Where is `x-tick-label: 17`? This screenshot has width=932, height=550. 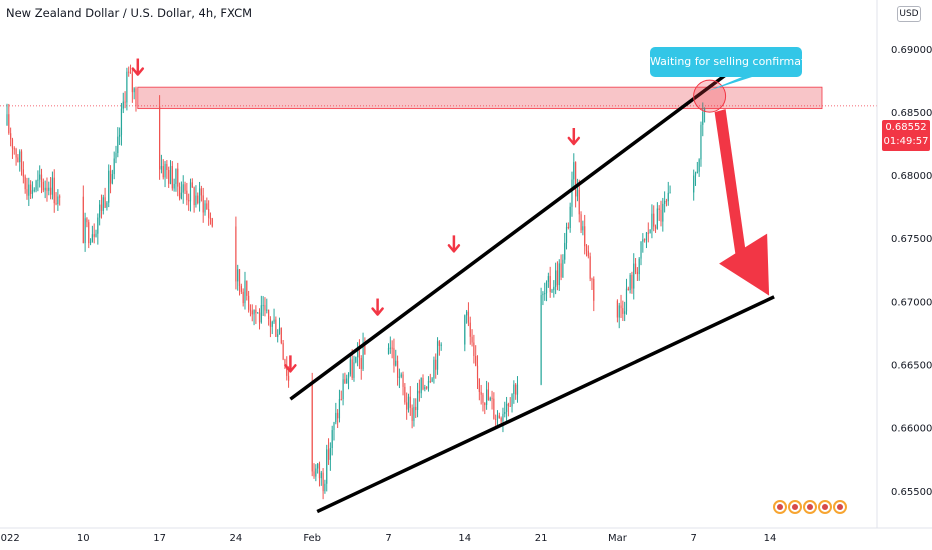 x-tick-label: 17 is located at coordinates (159, 538).